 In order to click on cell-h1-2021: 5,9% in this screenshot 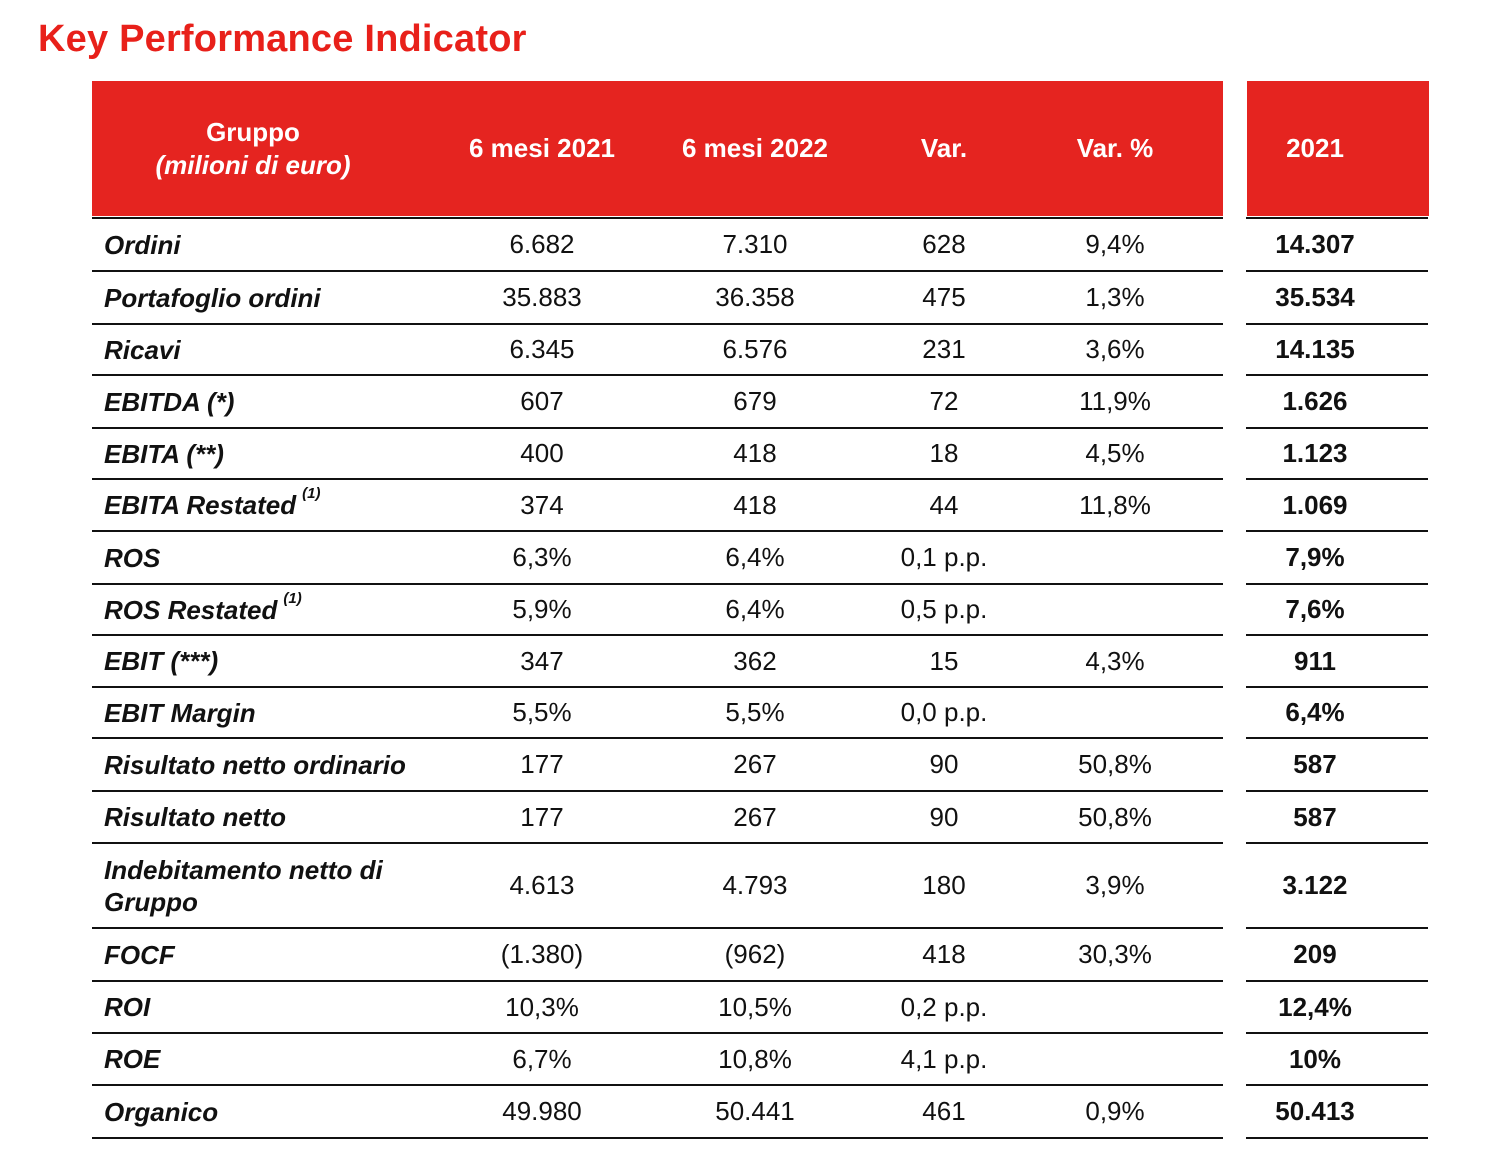, I will do `click(542, 609)`.